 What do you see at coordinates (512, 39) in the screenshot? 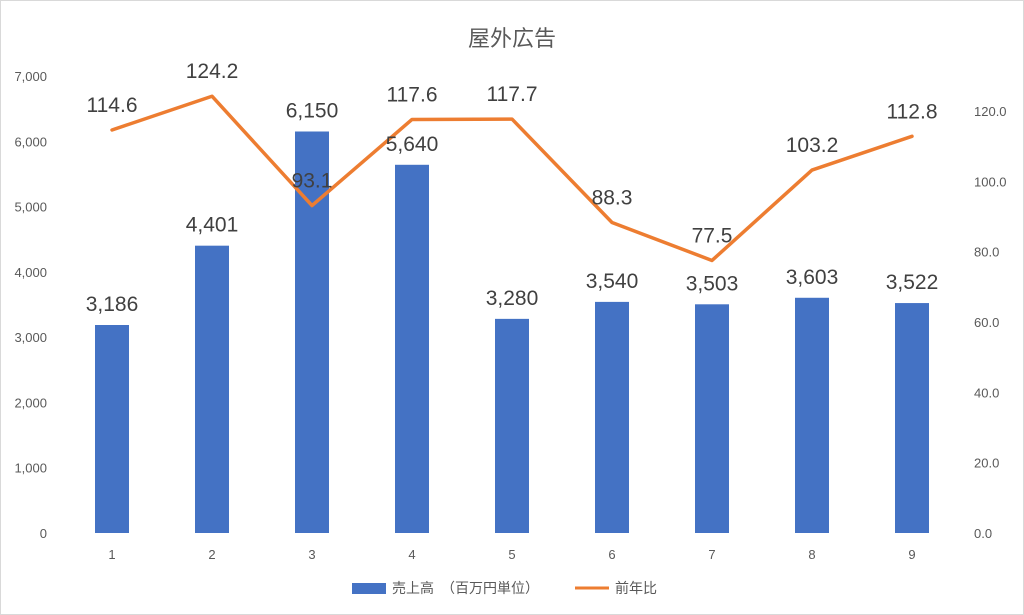
I see `chart-title: 屋外広告` at bounding box center [512, 39].